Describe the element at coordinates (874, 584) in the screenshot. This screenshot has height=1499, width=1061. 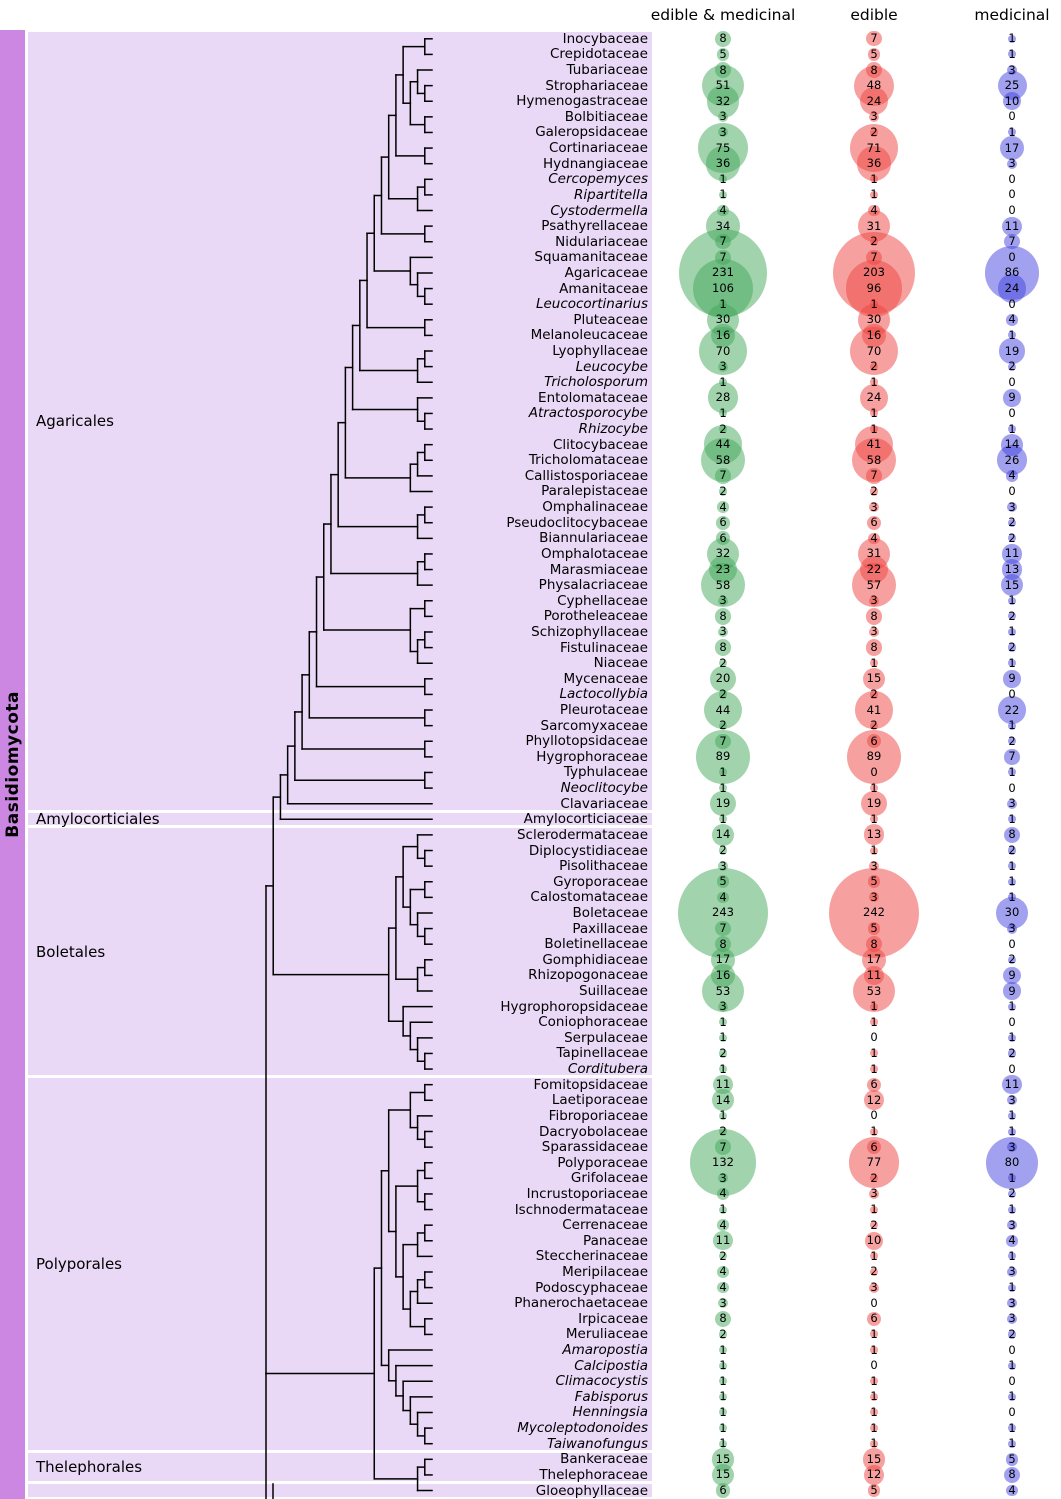
I see `bubble-value-edible: 57` at that location.